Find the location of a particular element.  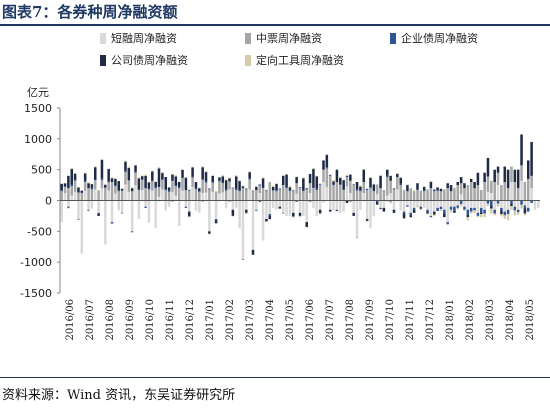

legend-swatch-enterprise-bond is located at coordinates (393, 38).